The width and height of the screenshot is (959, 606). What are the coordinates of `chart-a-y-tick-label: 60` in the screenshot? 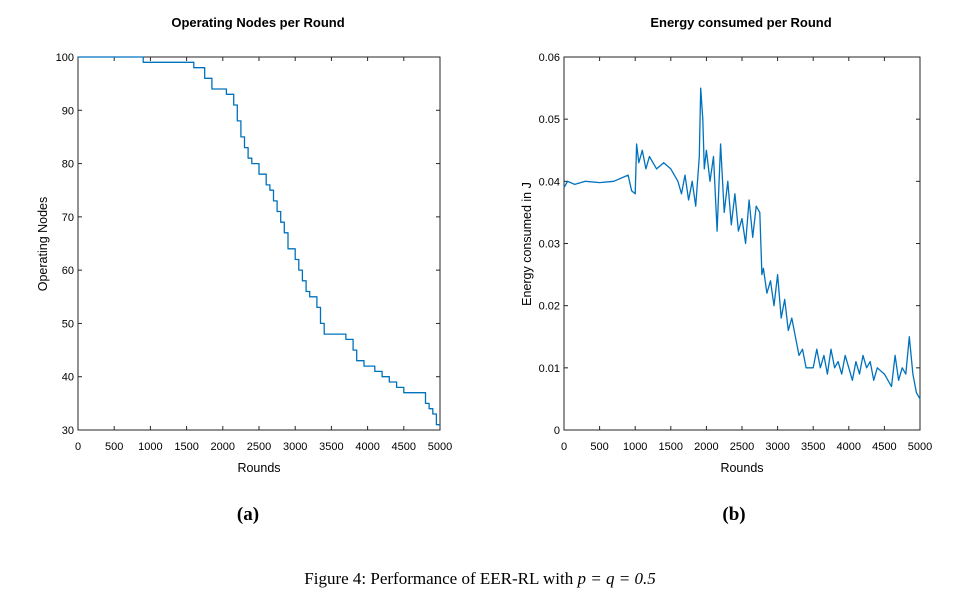 It's located at (68, 271).